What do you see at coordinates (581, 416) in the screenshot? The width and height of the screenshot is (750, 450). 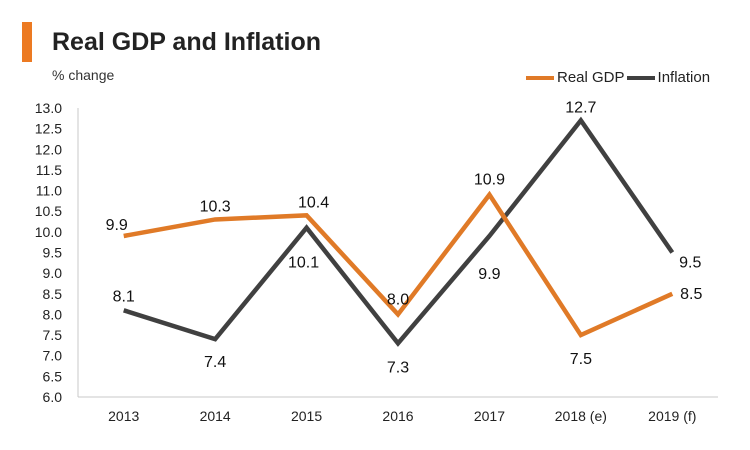 I see `x-tick-label: 2018 (e)` at bounding box center [581, 416].